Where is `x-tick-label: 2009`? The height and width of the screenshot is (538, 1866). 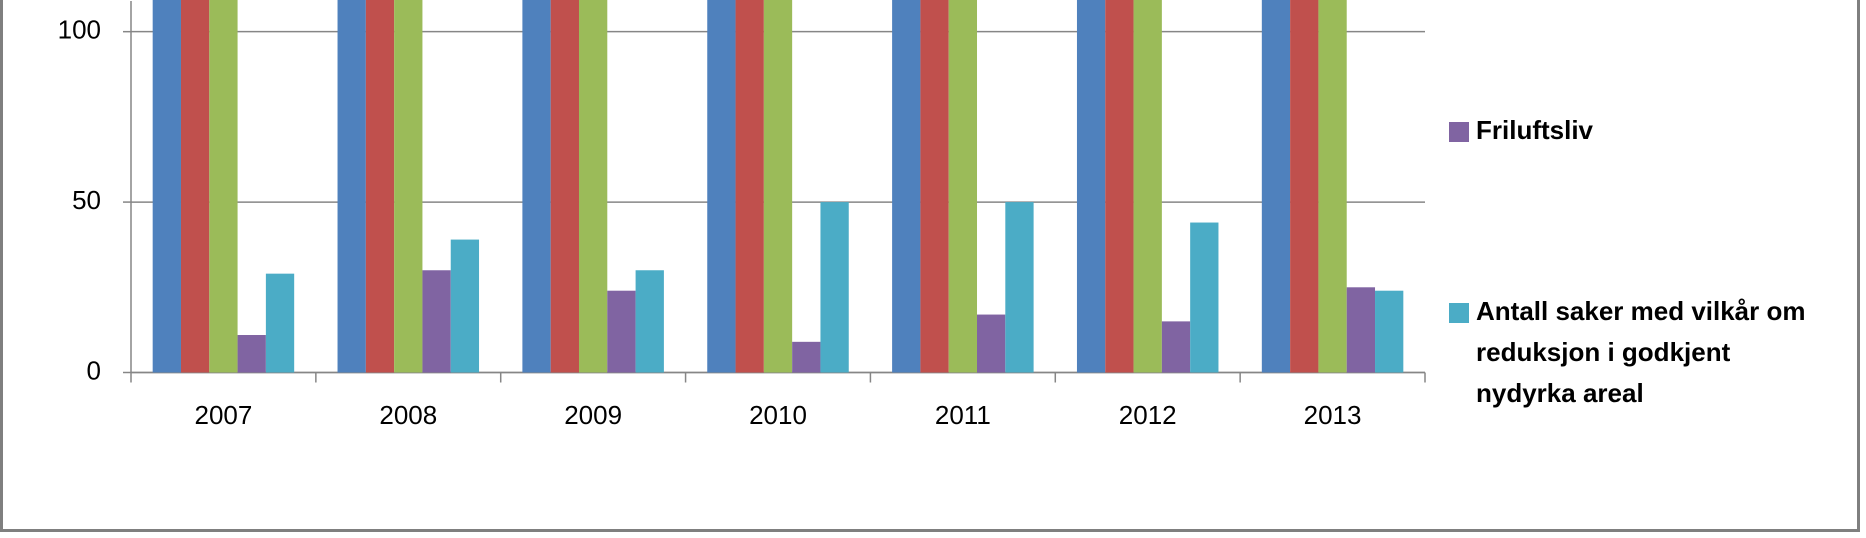 x-tick-label: 2009 is located at coordinates (593, 415).